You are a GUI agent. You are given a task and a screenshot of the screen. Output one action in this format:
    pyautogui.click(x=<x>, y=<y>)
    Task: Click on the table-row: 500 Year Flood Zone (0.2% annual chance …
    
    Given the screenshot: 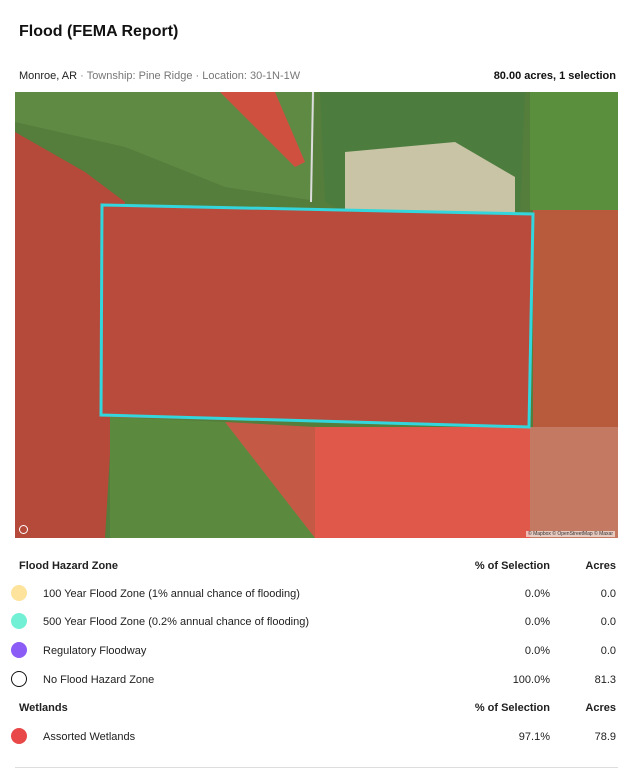 What is the action you would take?
    pyautogui.click(x=314, y=622)
    